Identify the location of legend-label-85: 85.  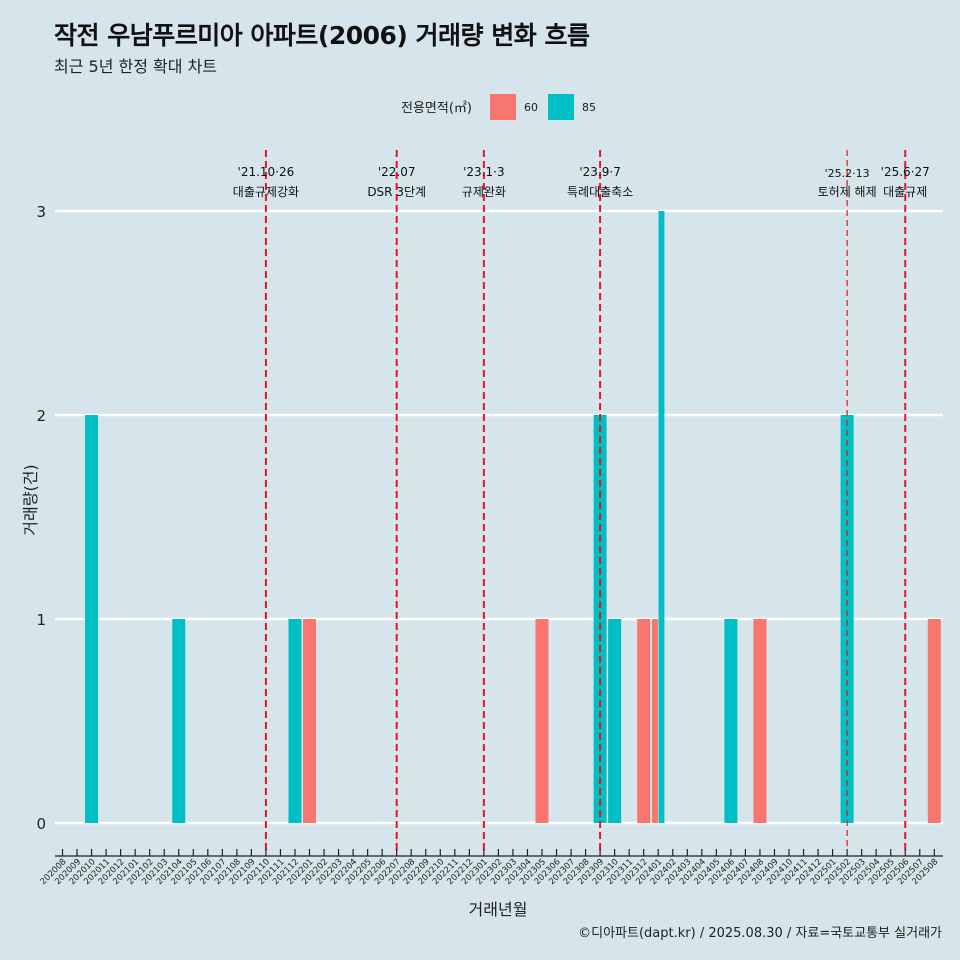
(589, 107).